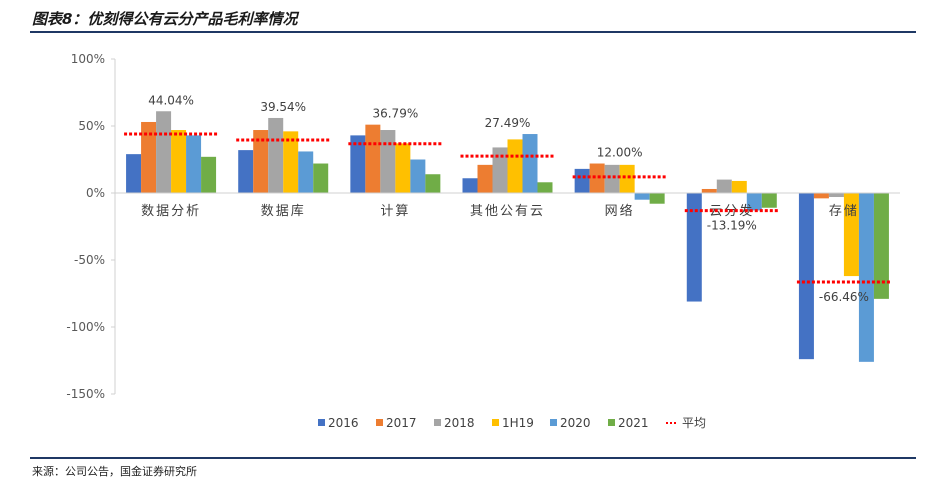 The height and width of the screenshot is (480, 931). What do you see at coordinates (379, 422) in the screenshot?
I see `legend-swatch-2017` at bounding box center [379, 422].